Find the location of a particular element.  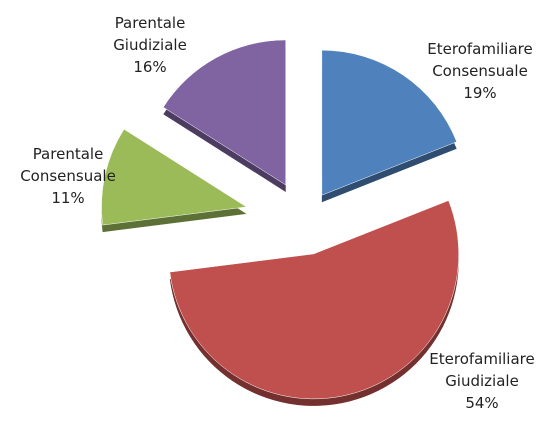

slice-value-label: 16% is located at coordinates (150, 67).